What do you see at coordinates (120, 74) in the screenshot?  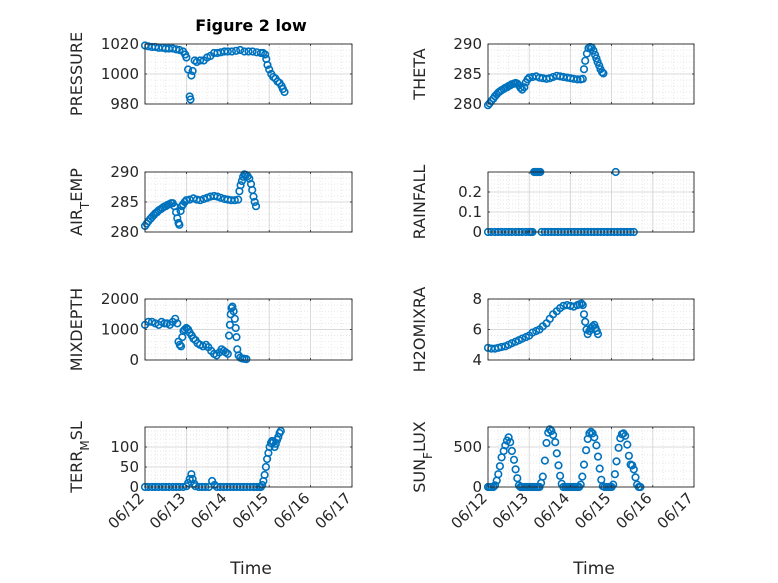 I see `y-tick-label: 1000` at bounding box center [120, 74].